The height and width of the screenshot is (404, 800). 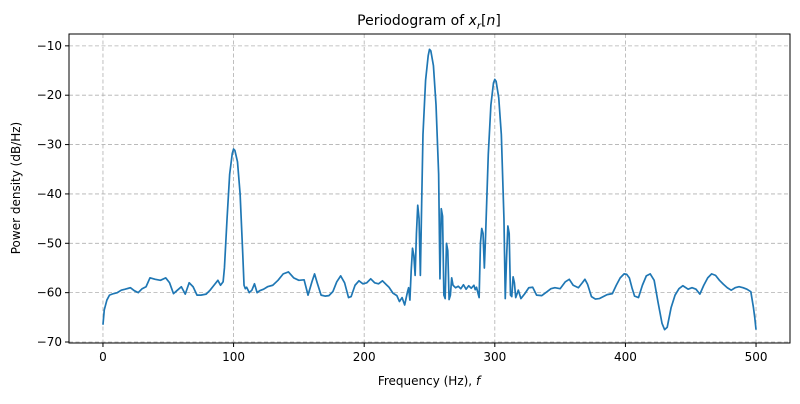 I want to click on chart-title: Periodogram of xr[n], so click(x=429, y=22).